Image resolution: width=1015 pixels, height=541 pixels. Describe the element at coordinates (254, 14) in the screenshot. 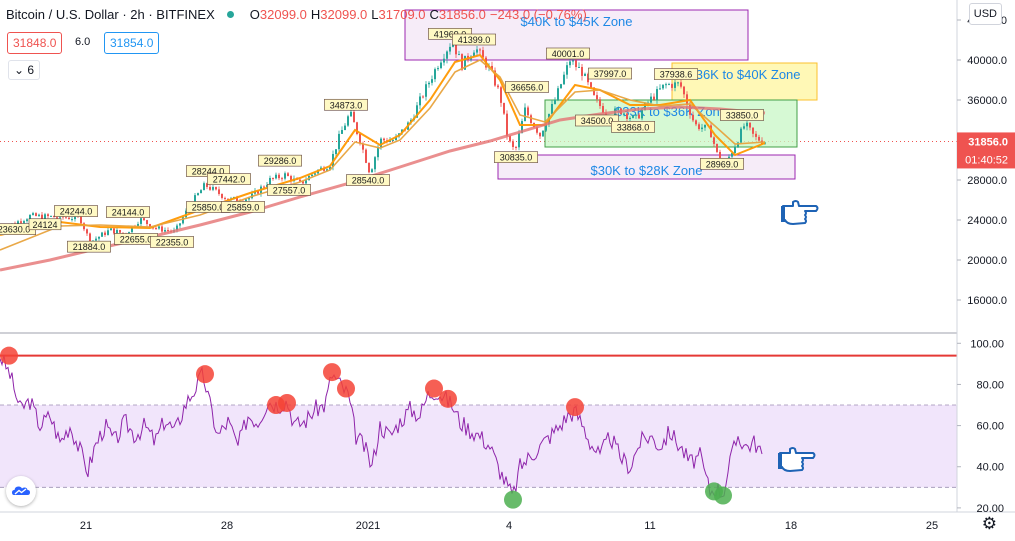

I see `ohlc-open-key: O` at that location.